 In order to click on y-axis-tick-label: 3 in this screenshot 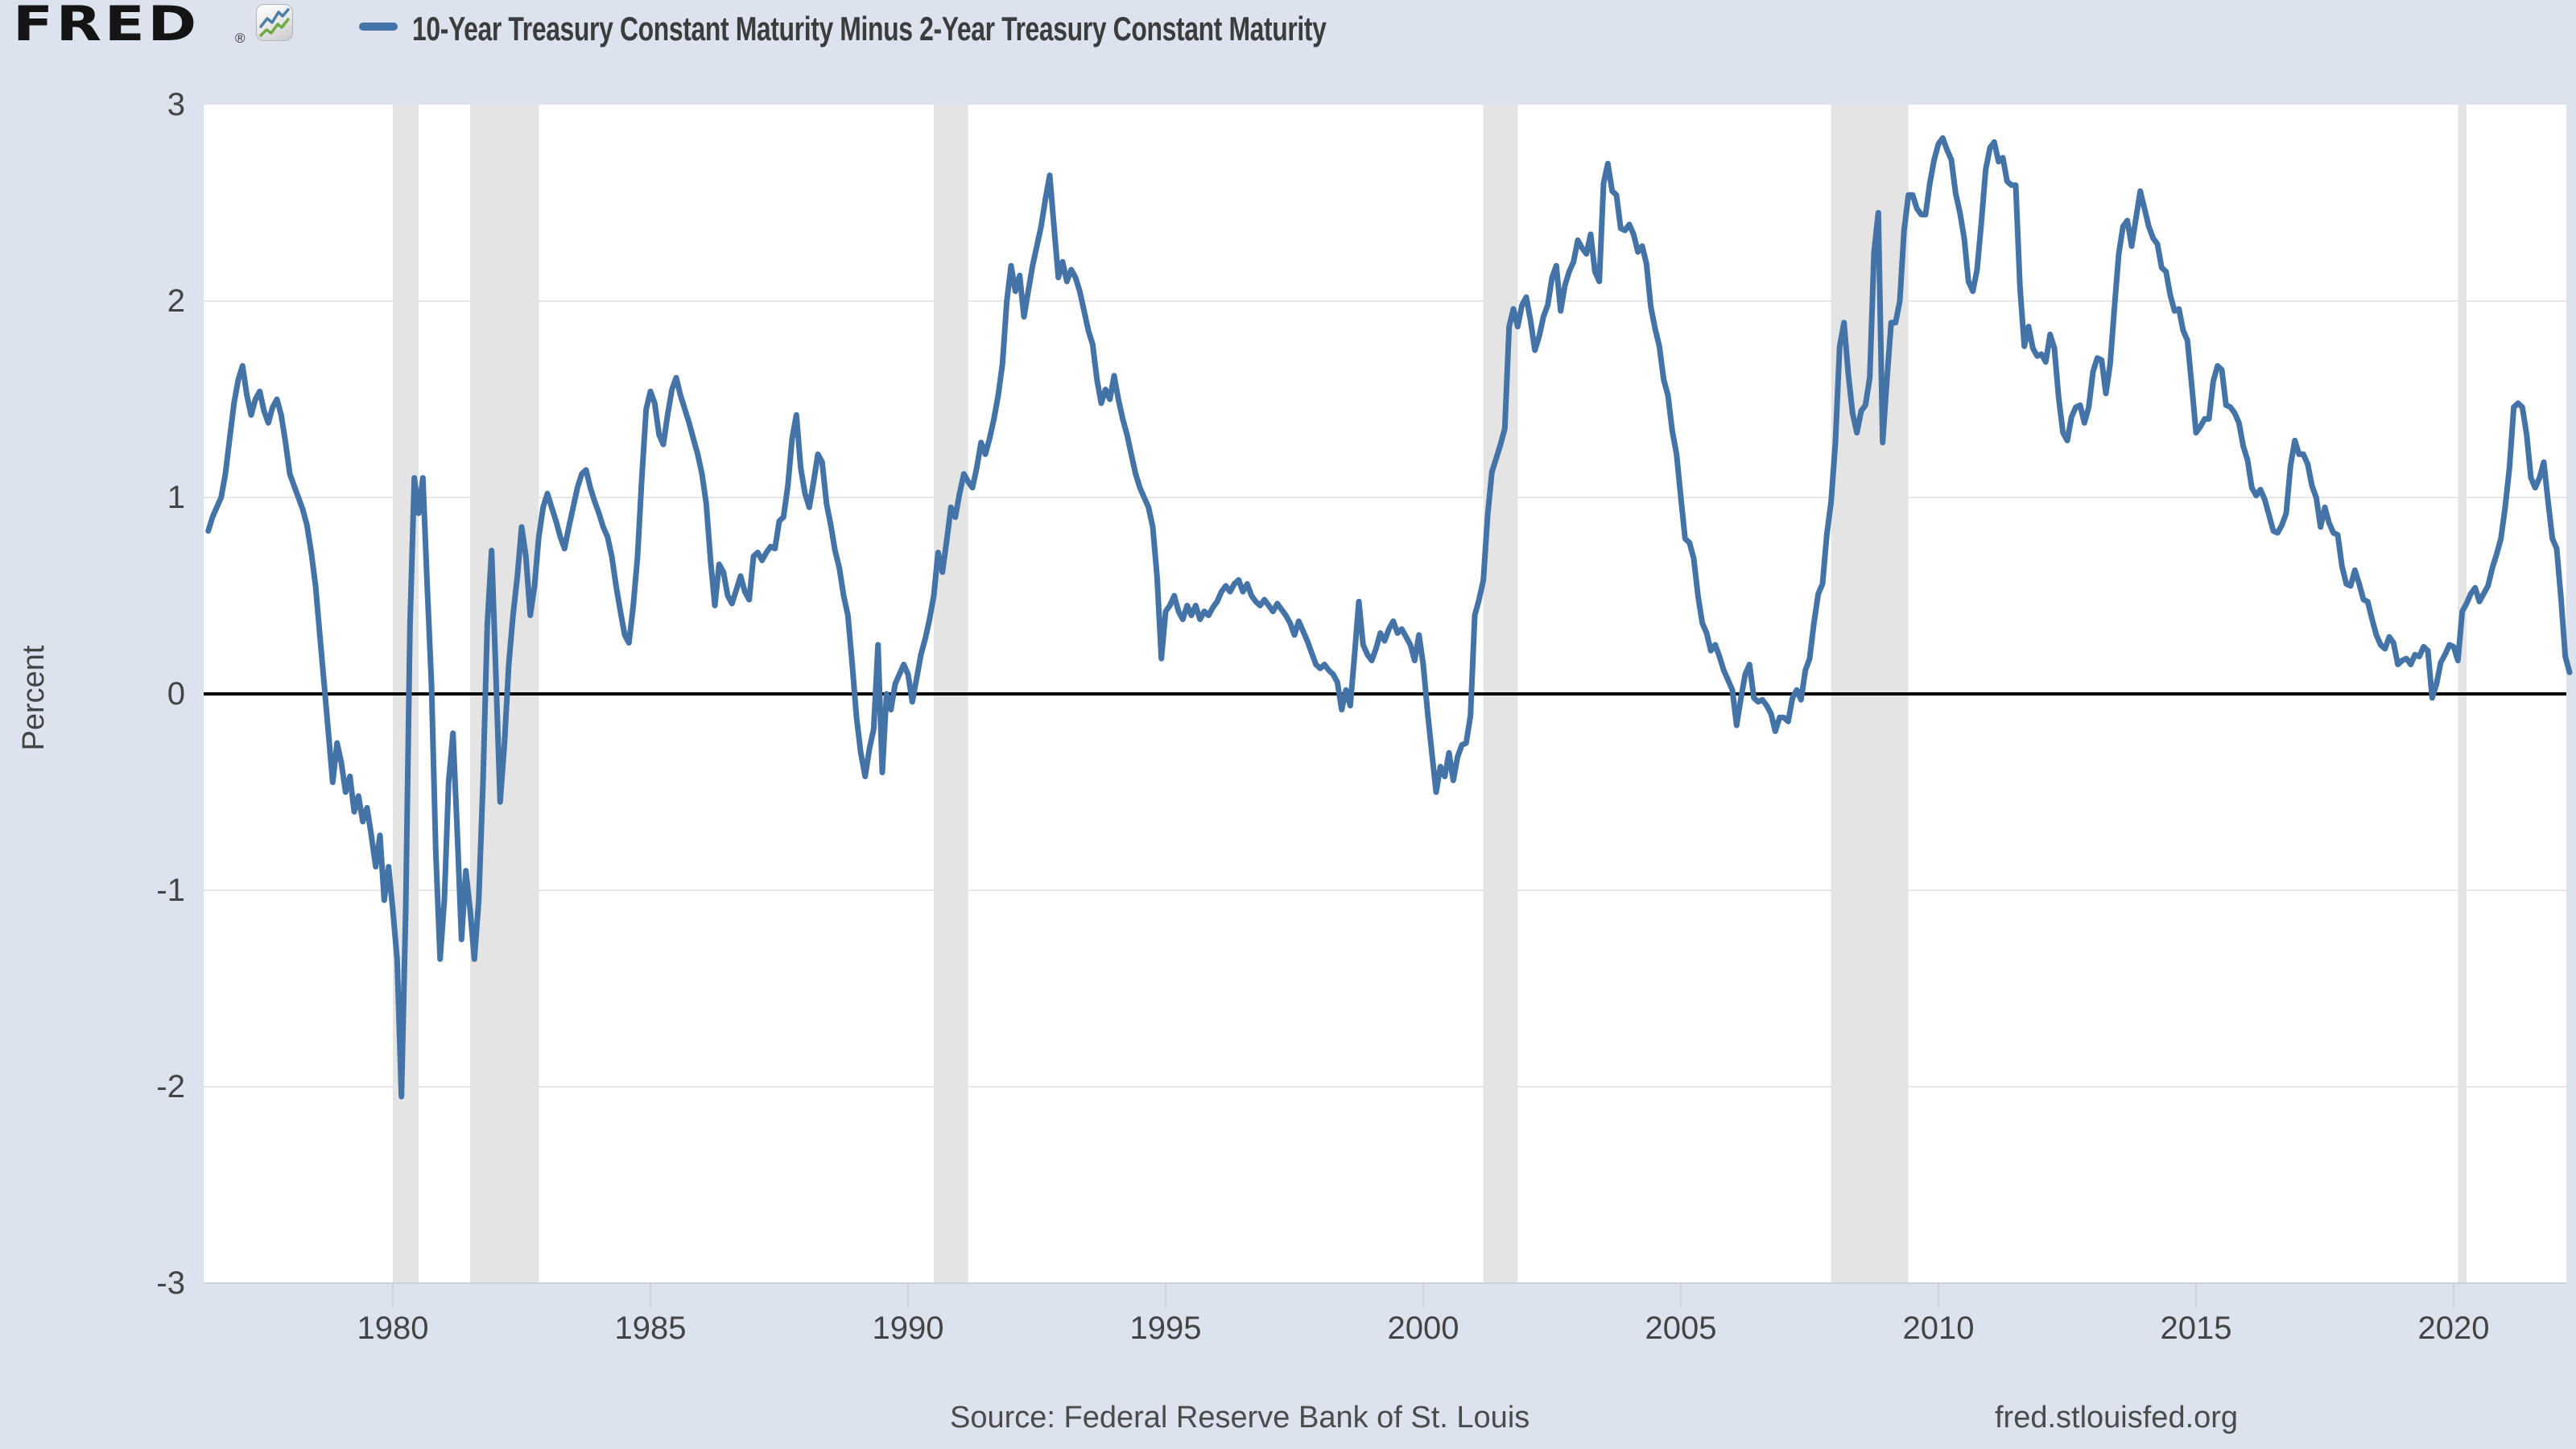, I will do `click(176, 104)`.